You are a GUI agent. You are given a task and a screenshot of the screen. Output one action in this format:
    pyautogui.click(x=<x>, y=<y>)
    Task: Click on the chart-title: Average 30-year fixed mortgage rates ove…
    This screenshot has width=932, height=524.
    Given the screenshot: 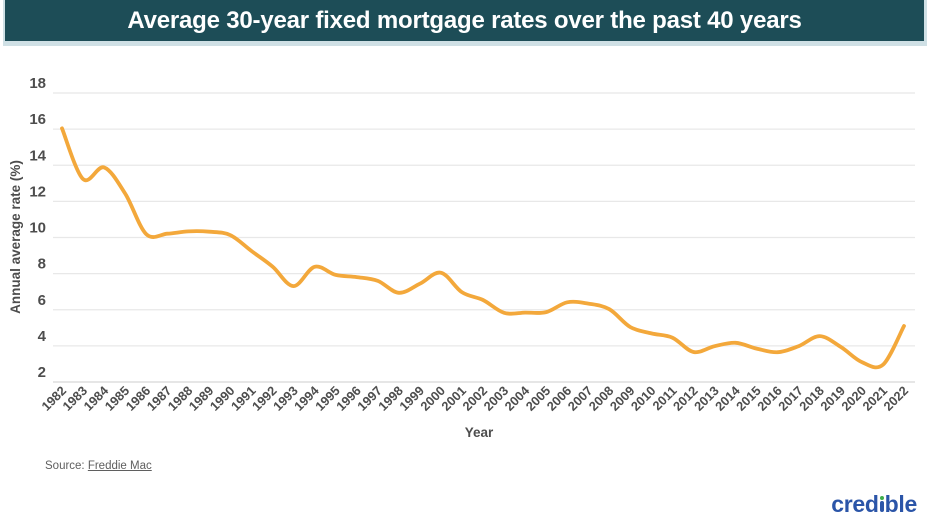 What is the action you would take?
    pyautogui.click(x=464, y=20)
    